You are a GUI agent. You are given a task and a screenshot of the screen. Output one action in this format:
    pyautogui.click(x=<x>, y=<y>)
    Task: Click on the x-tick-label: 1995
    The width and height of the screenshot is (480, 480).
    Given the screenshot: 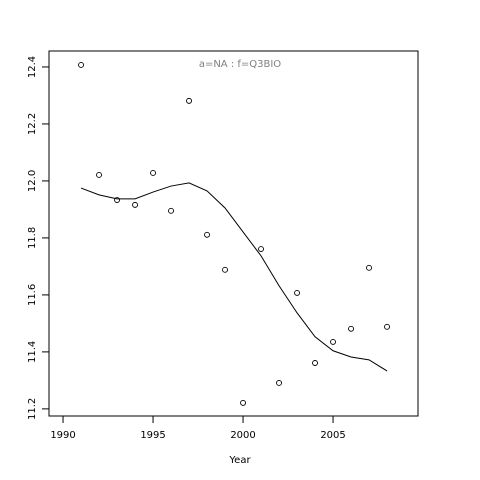 What is the action you would take?
    pyautogui.click(x=152, y=435)
    